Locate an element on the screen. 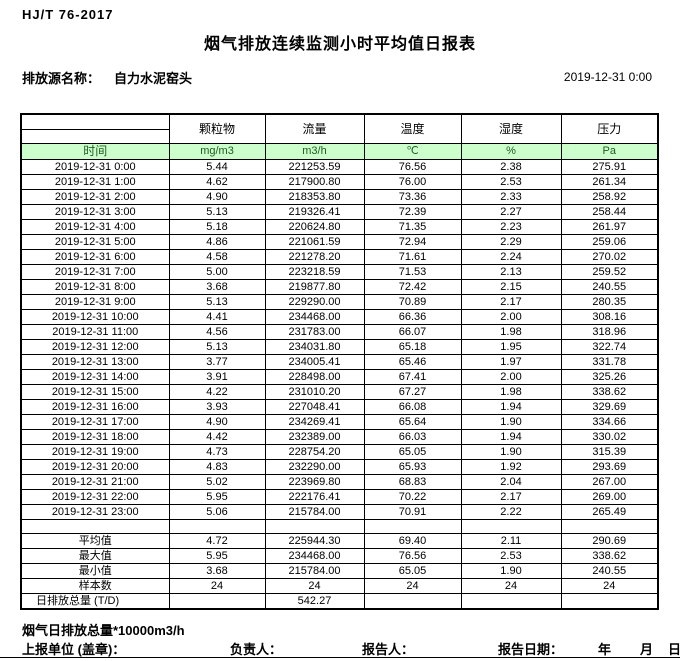  value-cell: 4.58 is located at coordinates (217, 257).